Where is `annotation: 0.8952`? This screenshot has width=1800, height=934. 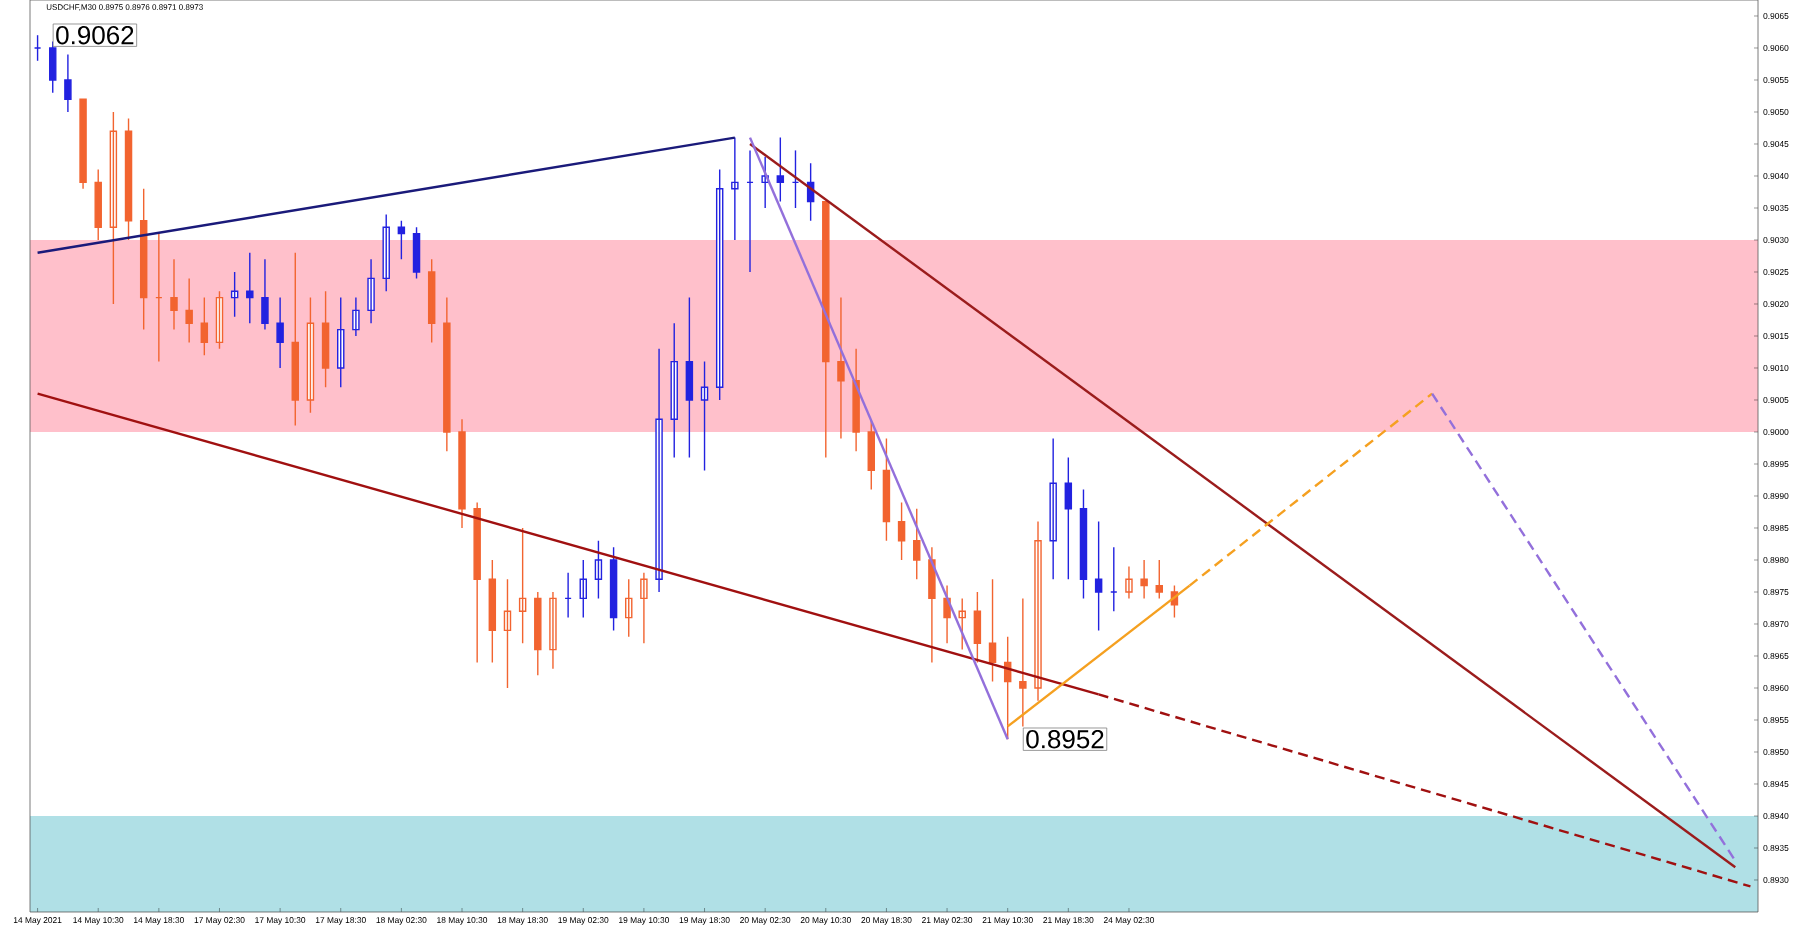 annotation: 0.8952 is located at coordinates (1065, 739).